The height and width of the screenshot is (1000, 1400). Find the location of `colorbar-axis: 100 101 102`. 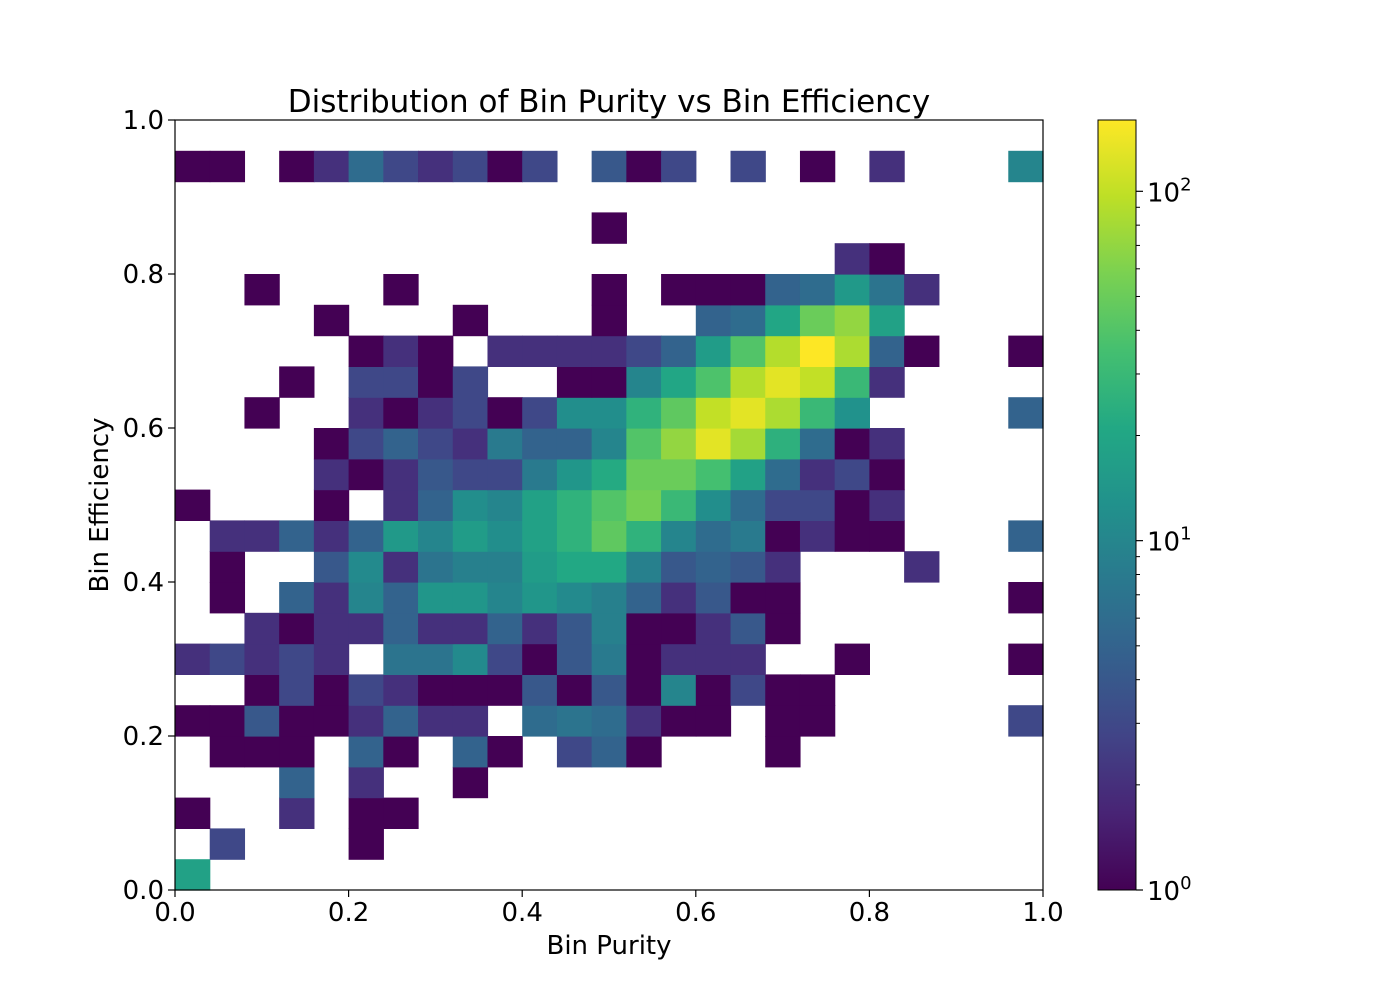

colorbar-axis: 100 101 102 is located at coordinates (1164, 540).